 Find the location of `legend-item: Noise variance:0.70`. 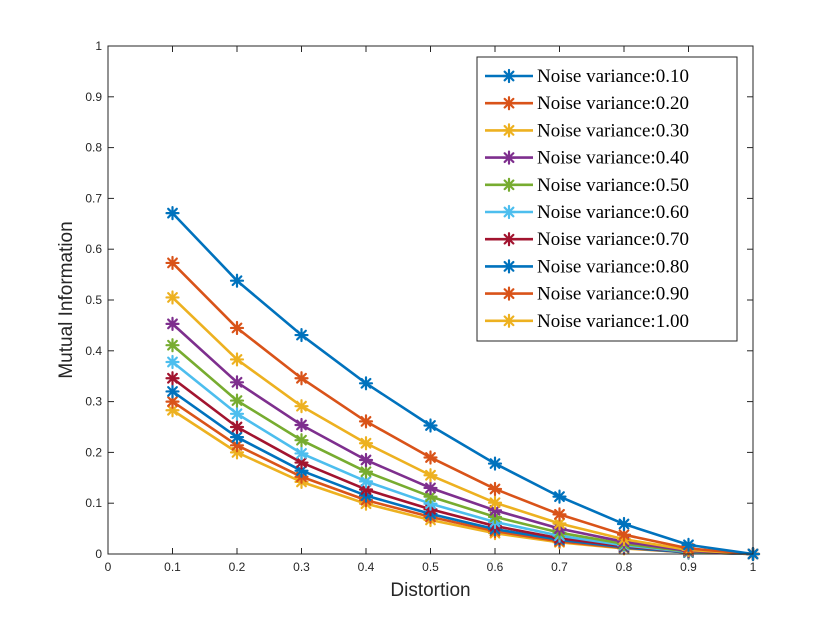

legend-item: Noise variance:0.70 is located at coordinates (587, 239).